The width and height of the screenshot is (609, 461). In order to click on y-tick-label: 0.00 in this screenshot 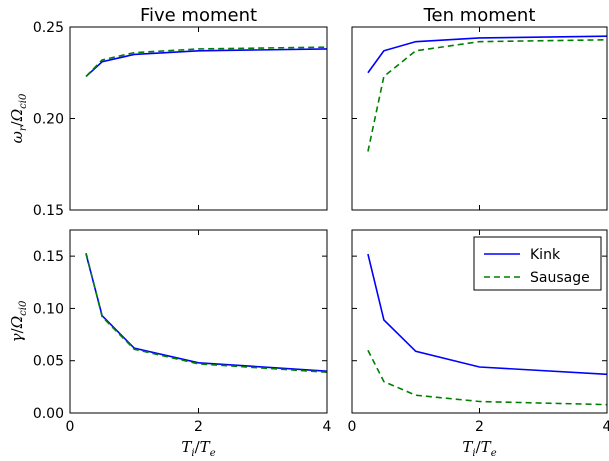, I will do `click(48, 414)`.